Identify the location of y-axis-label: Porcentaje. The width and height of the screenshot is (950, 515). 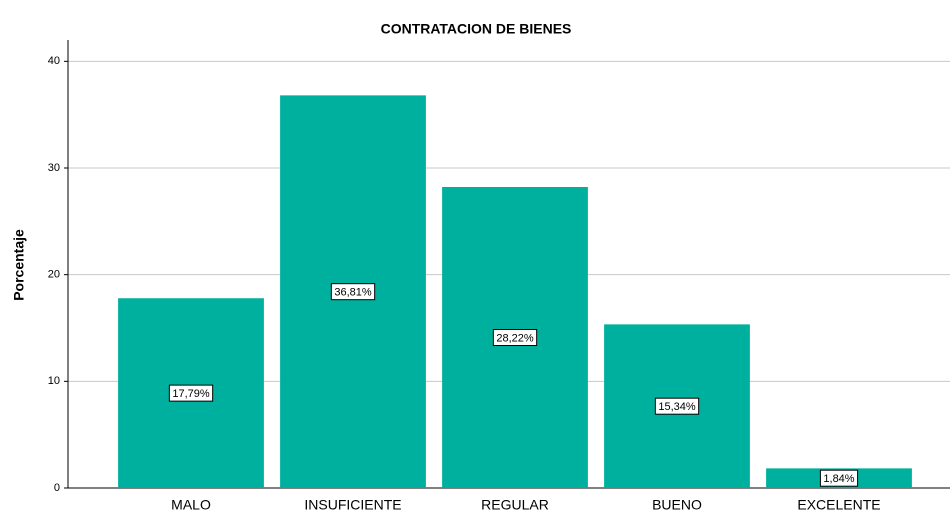
(19, 265).